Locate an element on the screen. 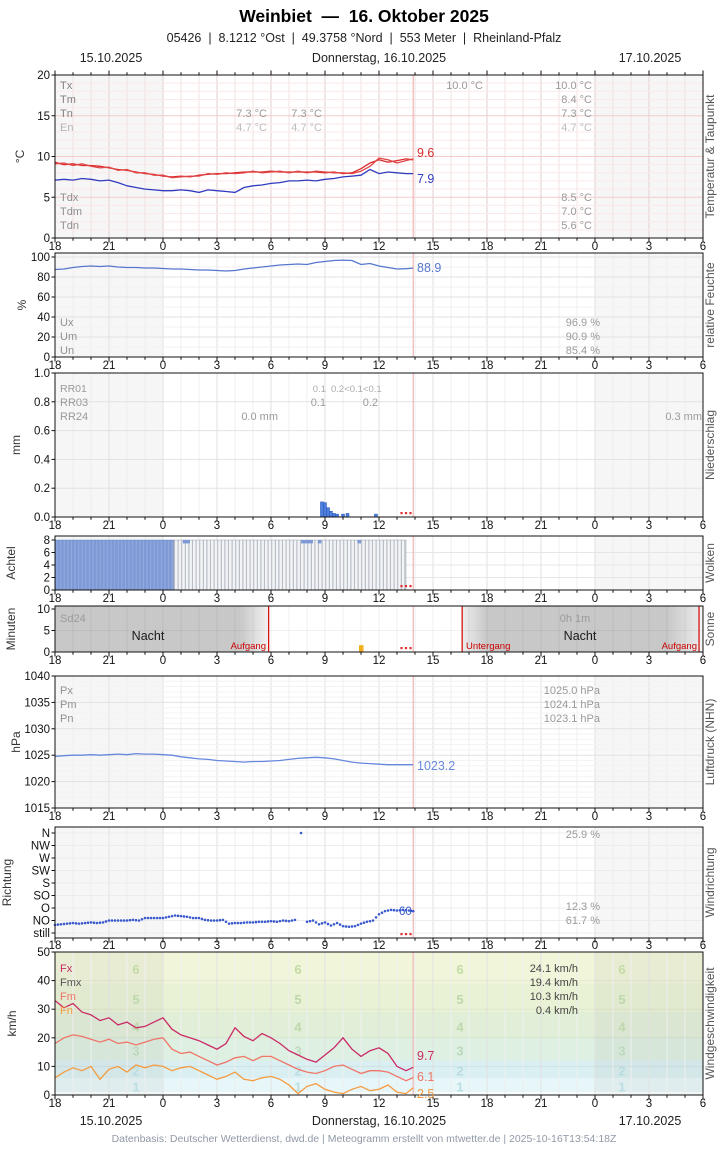 This screenshot has width=728, height=1150. series-dewpoint is located at coordinates (234, 181).